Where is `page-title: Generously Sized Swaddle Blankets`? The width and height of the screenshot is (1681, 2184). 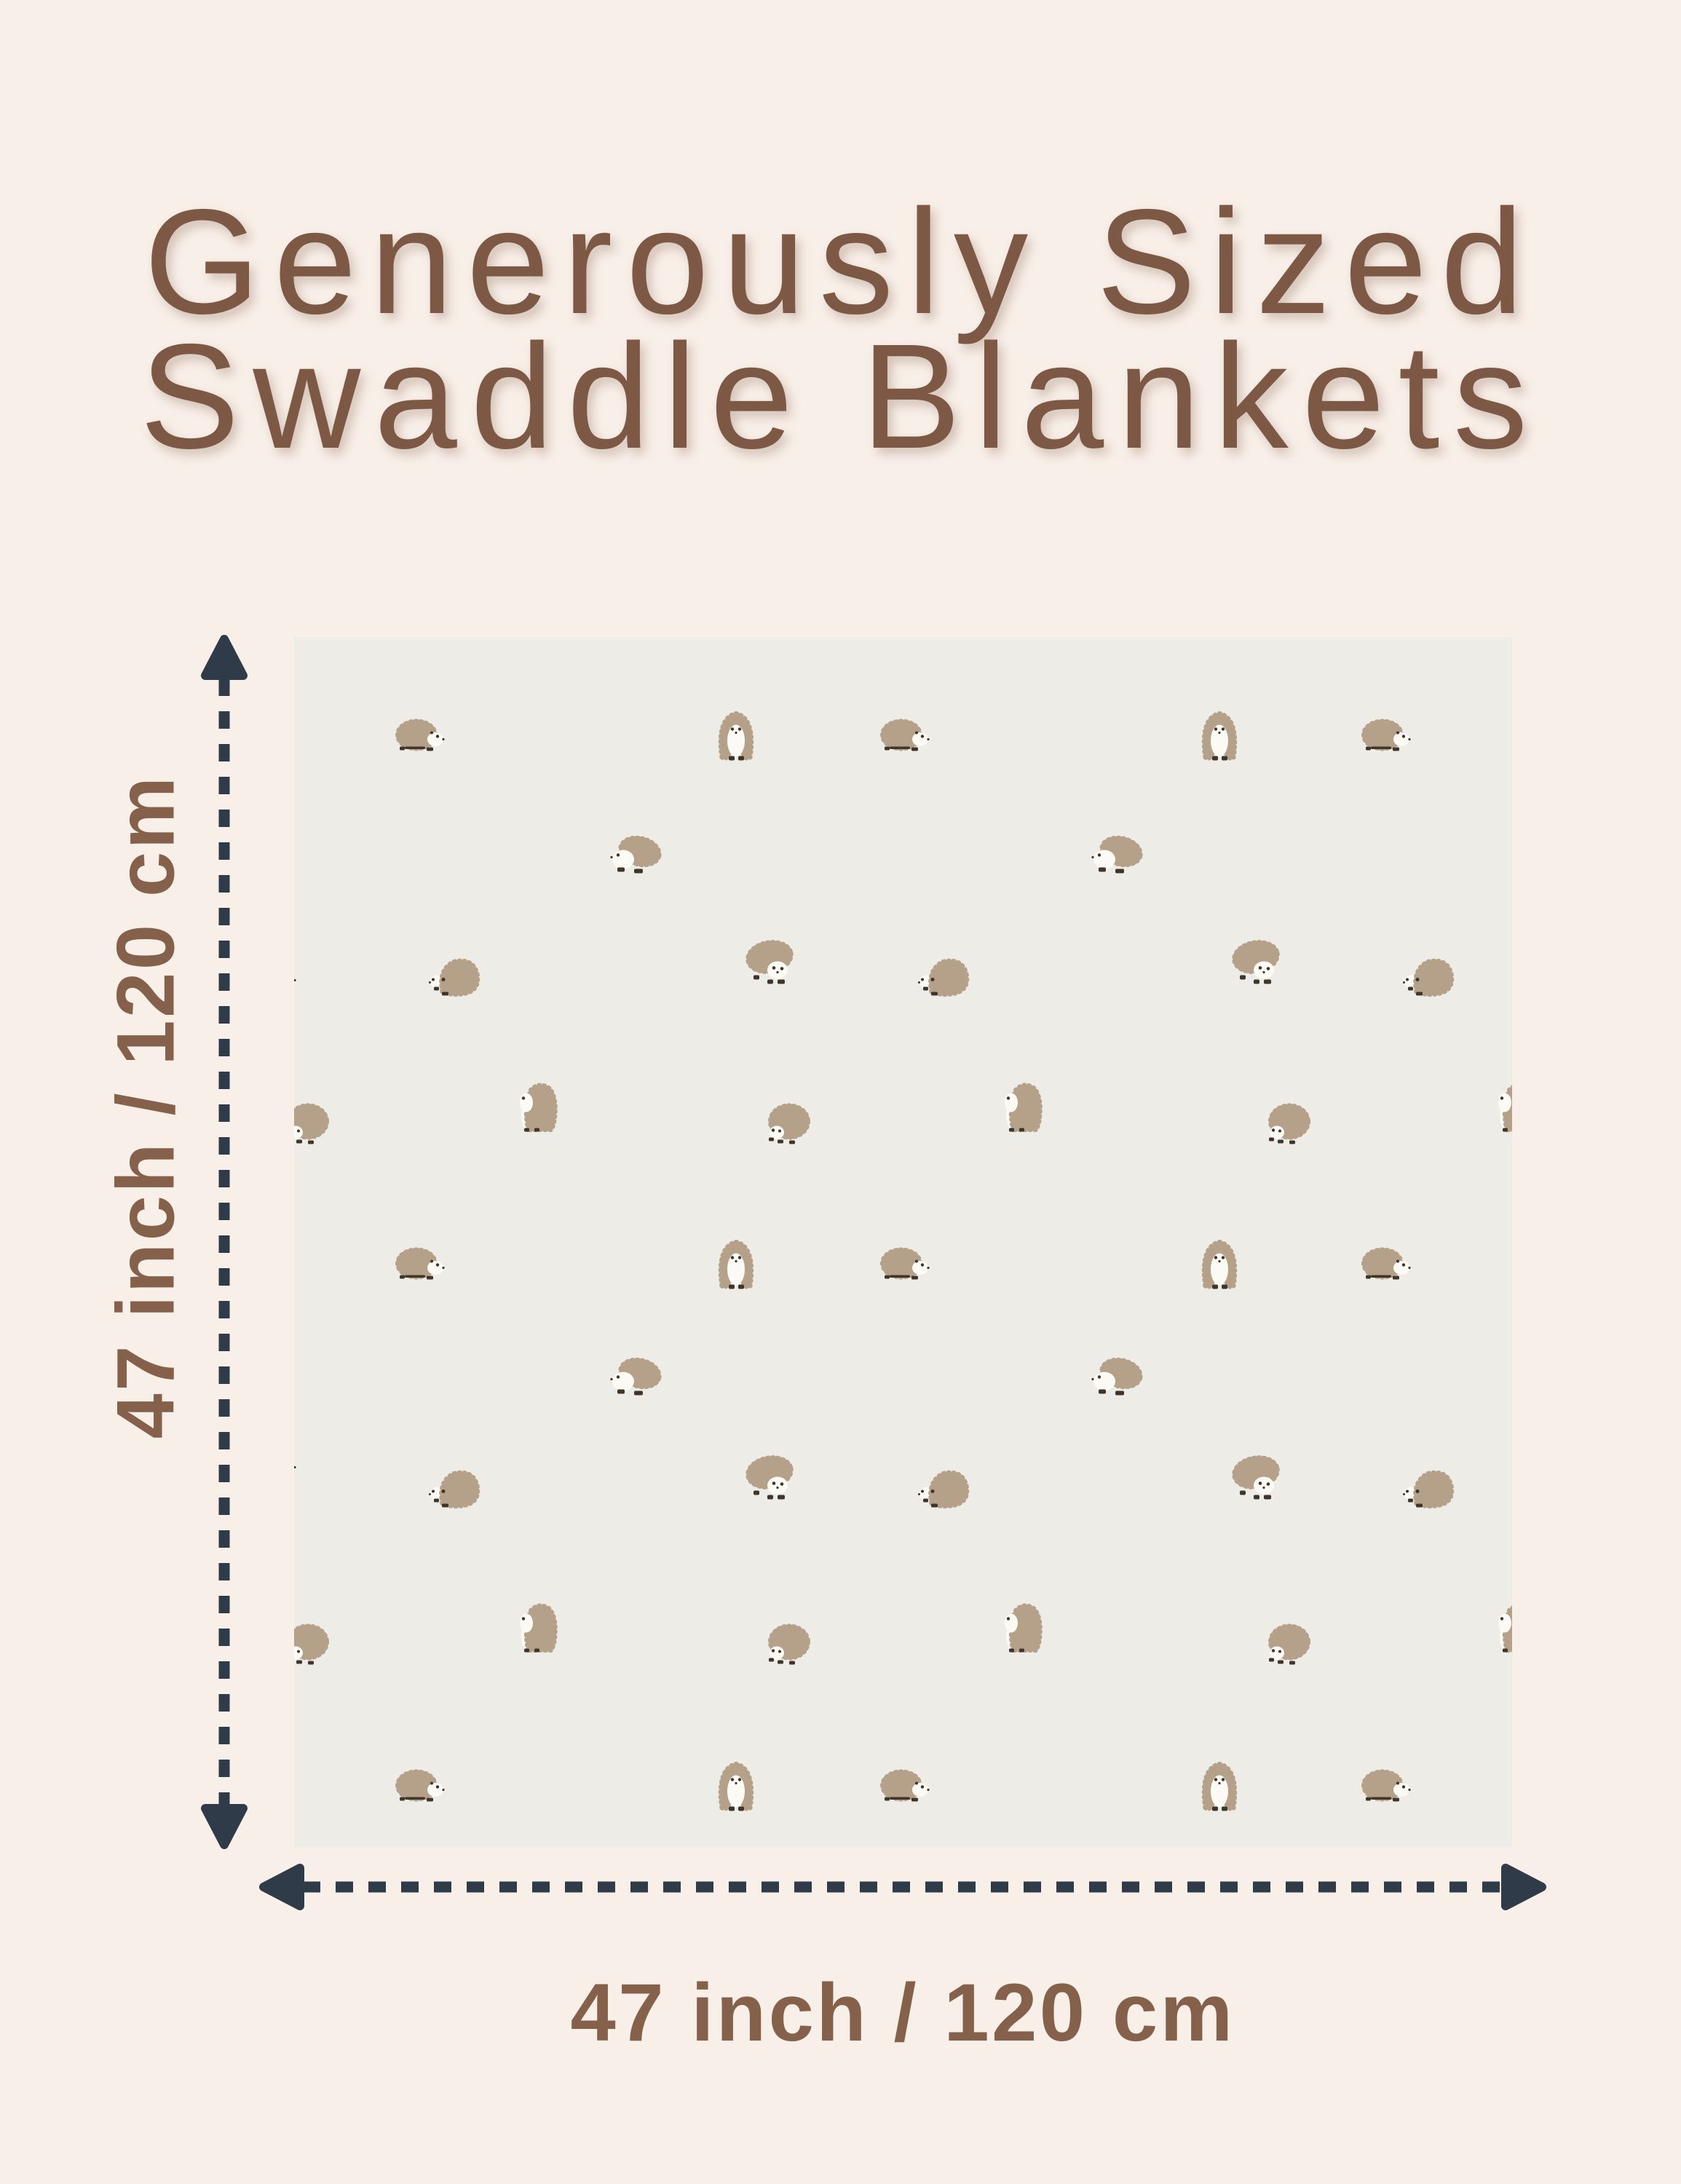
page-title: Generously Sized Swaddle Blankets is located at coordinates (840, 329).